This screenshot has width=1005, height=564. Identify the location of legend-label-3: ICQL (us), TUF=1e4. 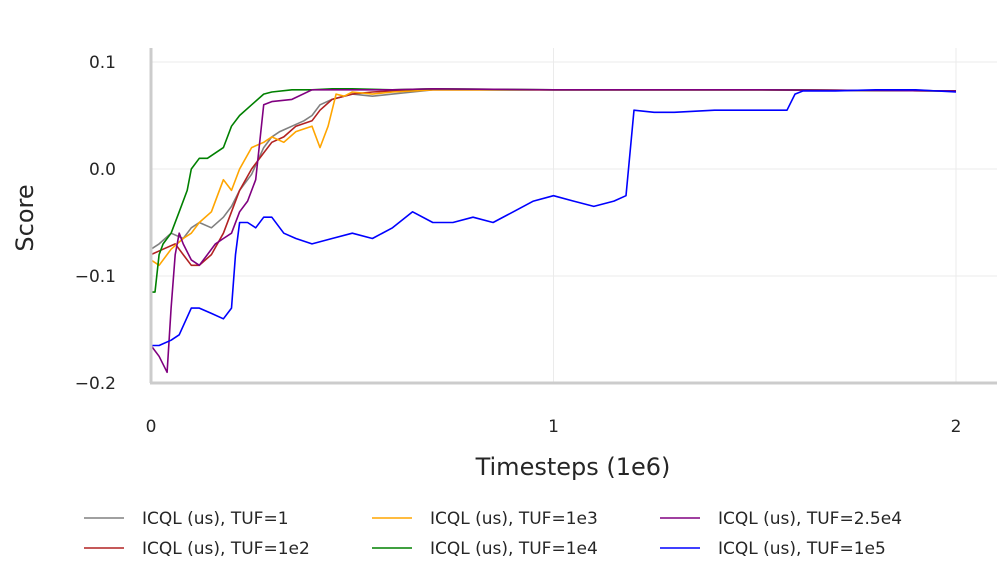
(514, 549).